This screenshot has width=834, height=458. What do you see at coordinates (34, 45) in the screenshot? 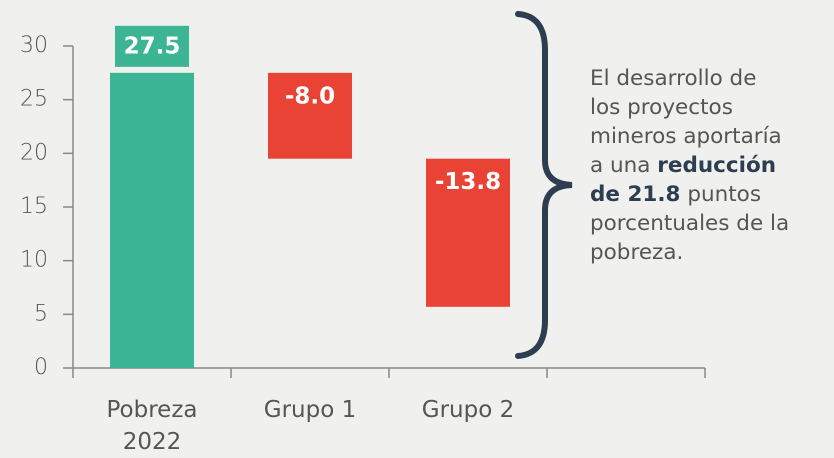
I see `y-tick-label: 30` at bounding box center [34, 45].